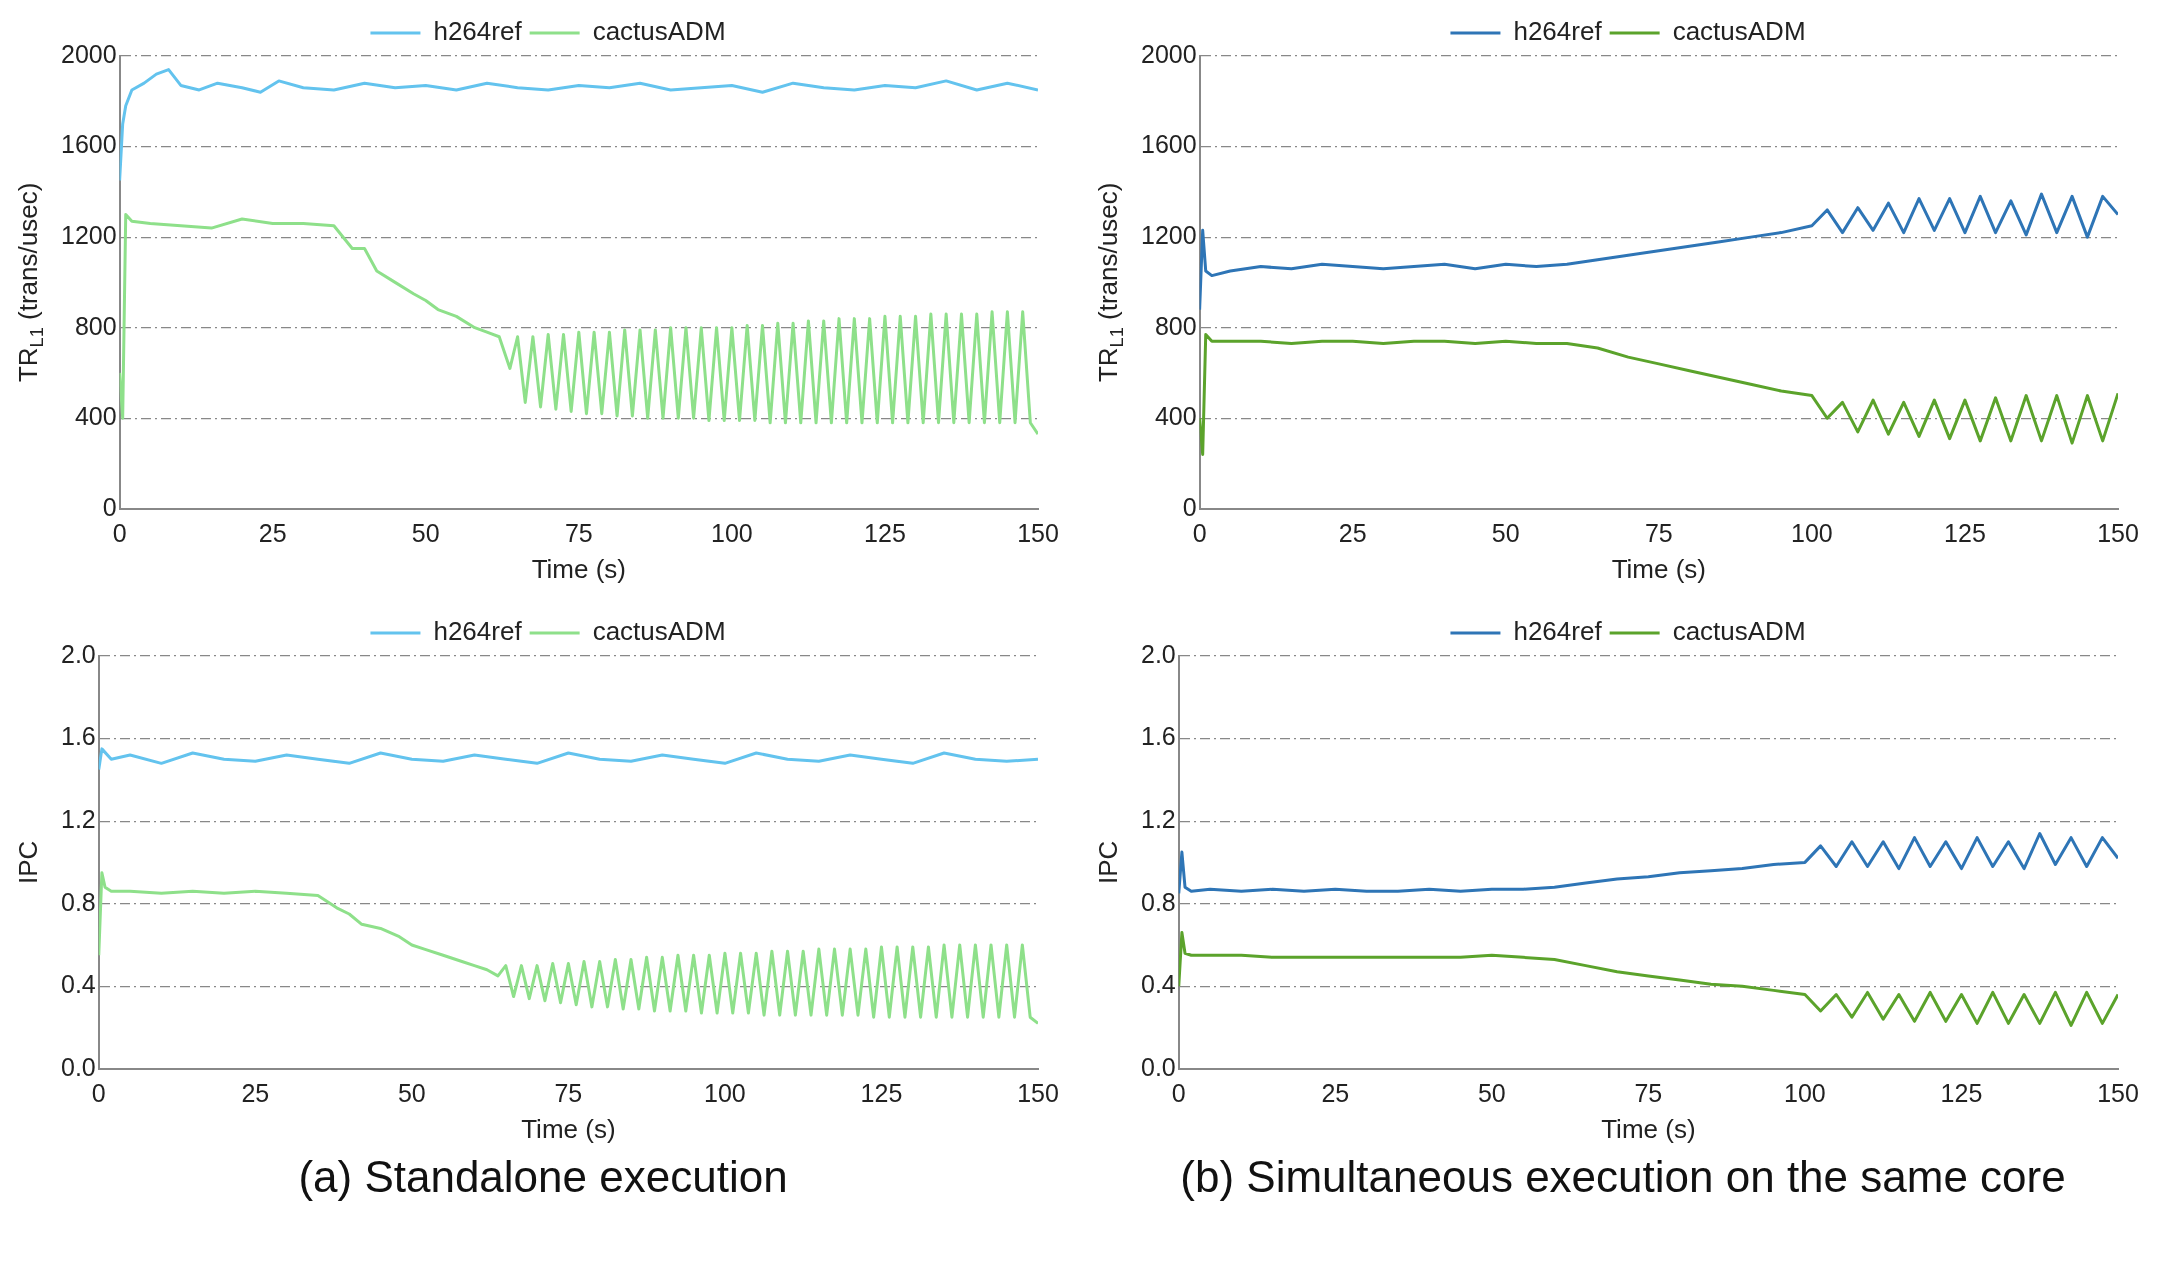 This screenshot has width=2166, height=1261. Describe the element at coordinates (1623, 1177) in the screenshot. I see `text: (b) Simultaneous execution on the same core` at that location.